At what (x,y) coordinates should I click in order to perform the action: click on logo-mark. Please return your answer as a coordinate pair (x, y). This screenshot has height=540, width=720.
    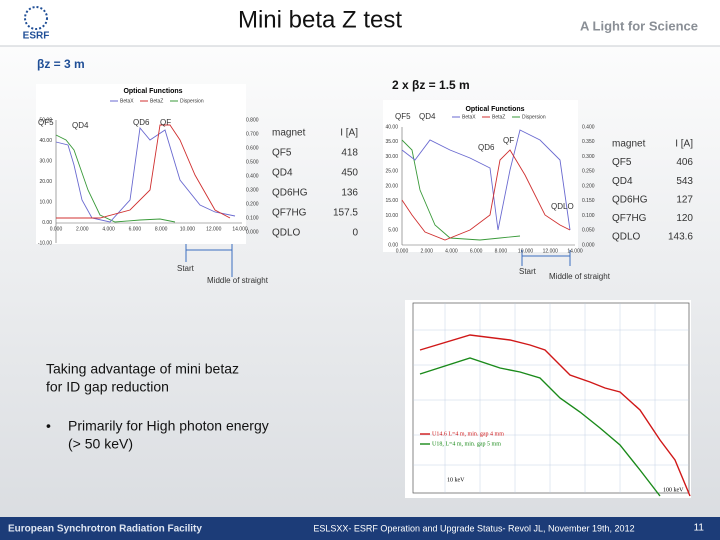
    Looking at the image, I should click on (36, 18).